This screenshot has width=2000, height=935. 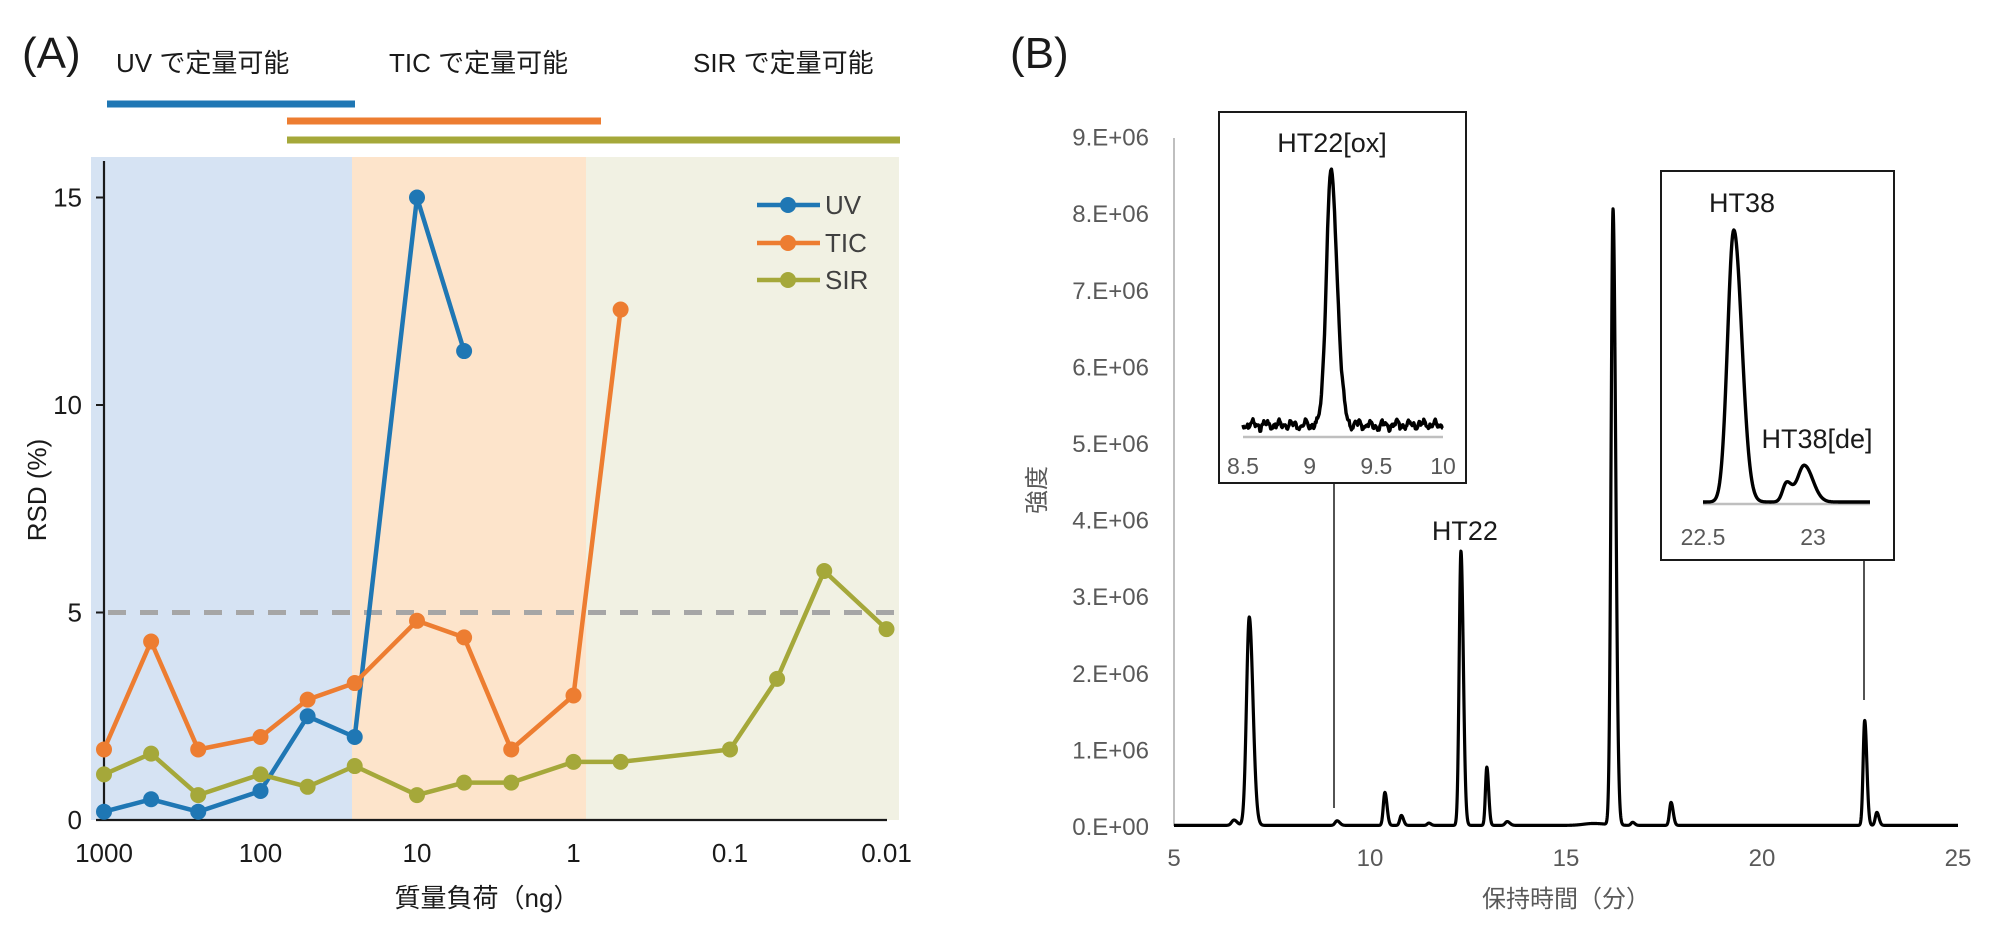 What do you see at coordinates (1813, 537) in the screenshot?
I see `inset-x-tick-label: 23` at bounding box center [1813, 537].